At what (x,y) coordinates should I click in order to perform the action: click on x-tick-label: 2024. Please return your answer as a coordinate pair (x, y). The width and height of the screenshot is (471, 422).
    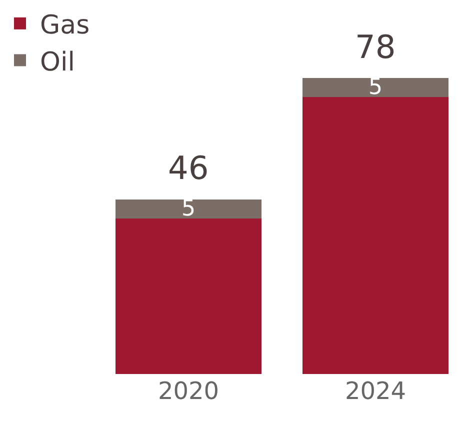
    Looking at the image, I should click on (375, 391).